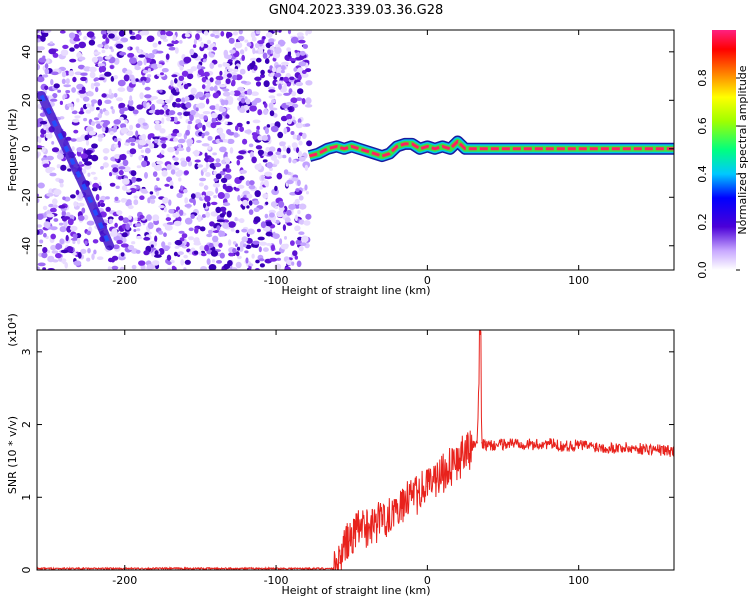 This screenshot has height=600, width=750. What do you see at coordinates (702, 222) in the screenshot?
I see `colorbar-tick-label: 0.2` at bounding box center [702, 222].